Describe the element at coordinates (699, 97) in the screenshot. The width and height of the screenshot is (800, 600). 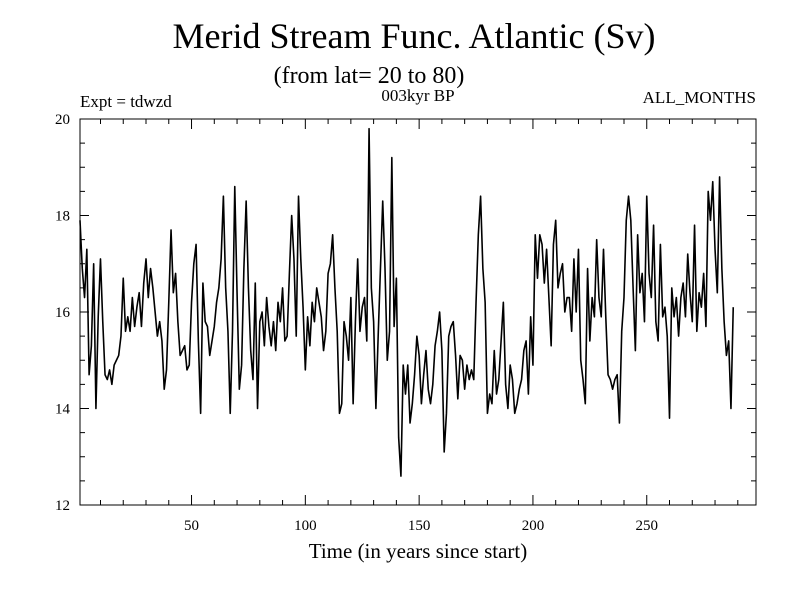
I see `months-label: ALL_MONTHS` at that location.